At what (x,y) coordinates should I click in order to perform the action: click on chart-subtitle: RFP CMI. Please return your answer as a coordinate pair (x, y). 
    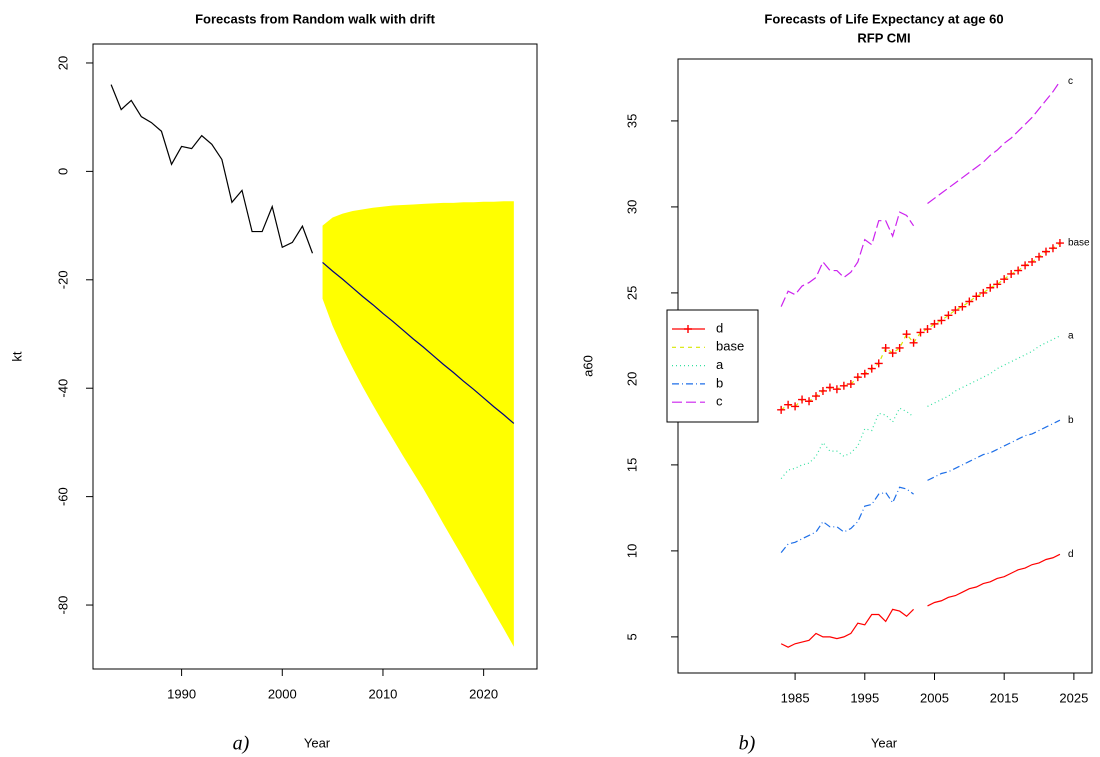
    Looking at the image, I should click on (883, 37).